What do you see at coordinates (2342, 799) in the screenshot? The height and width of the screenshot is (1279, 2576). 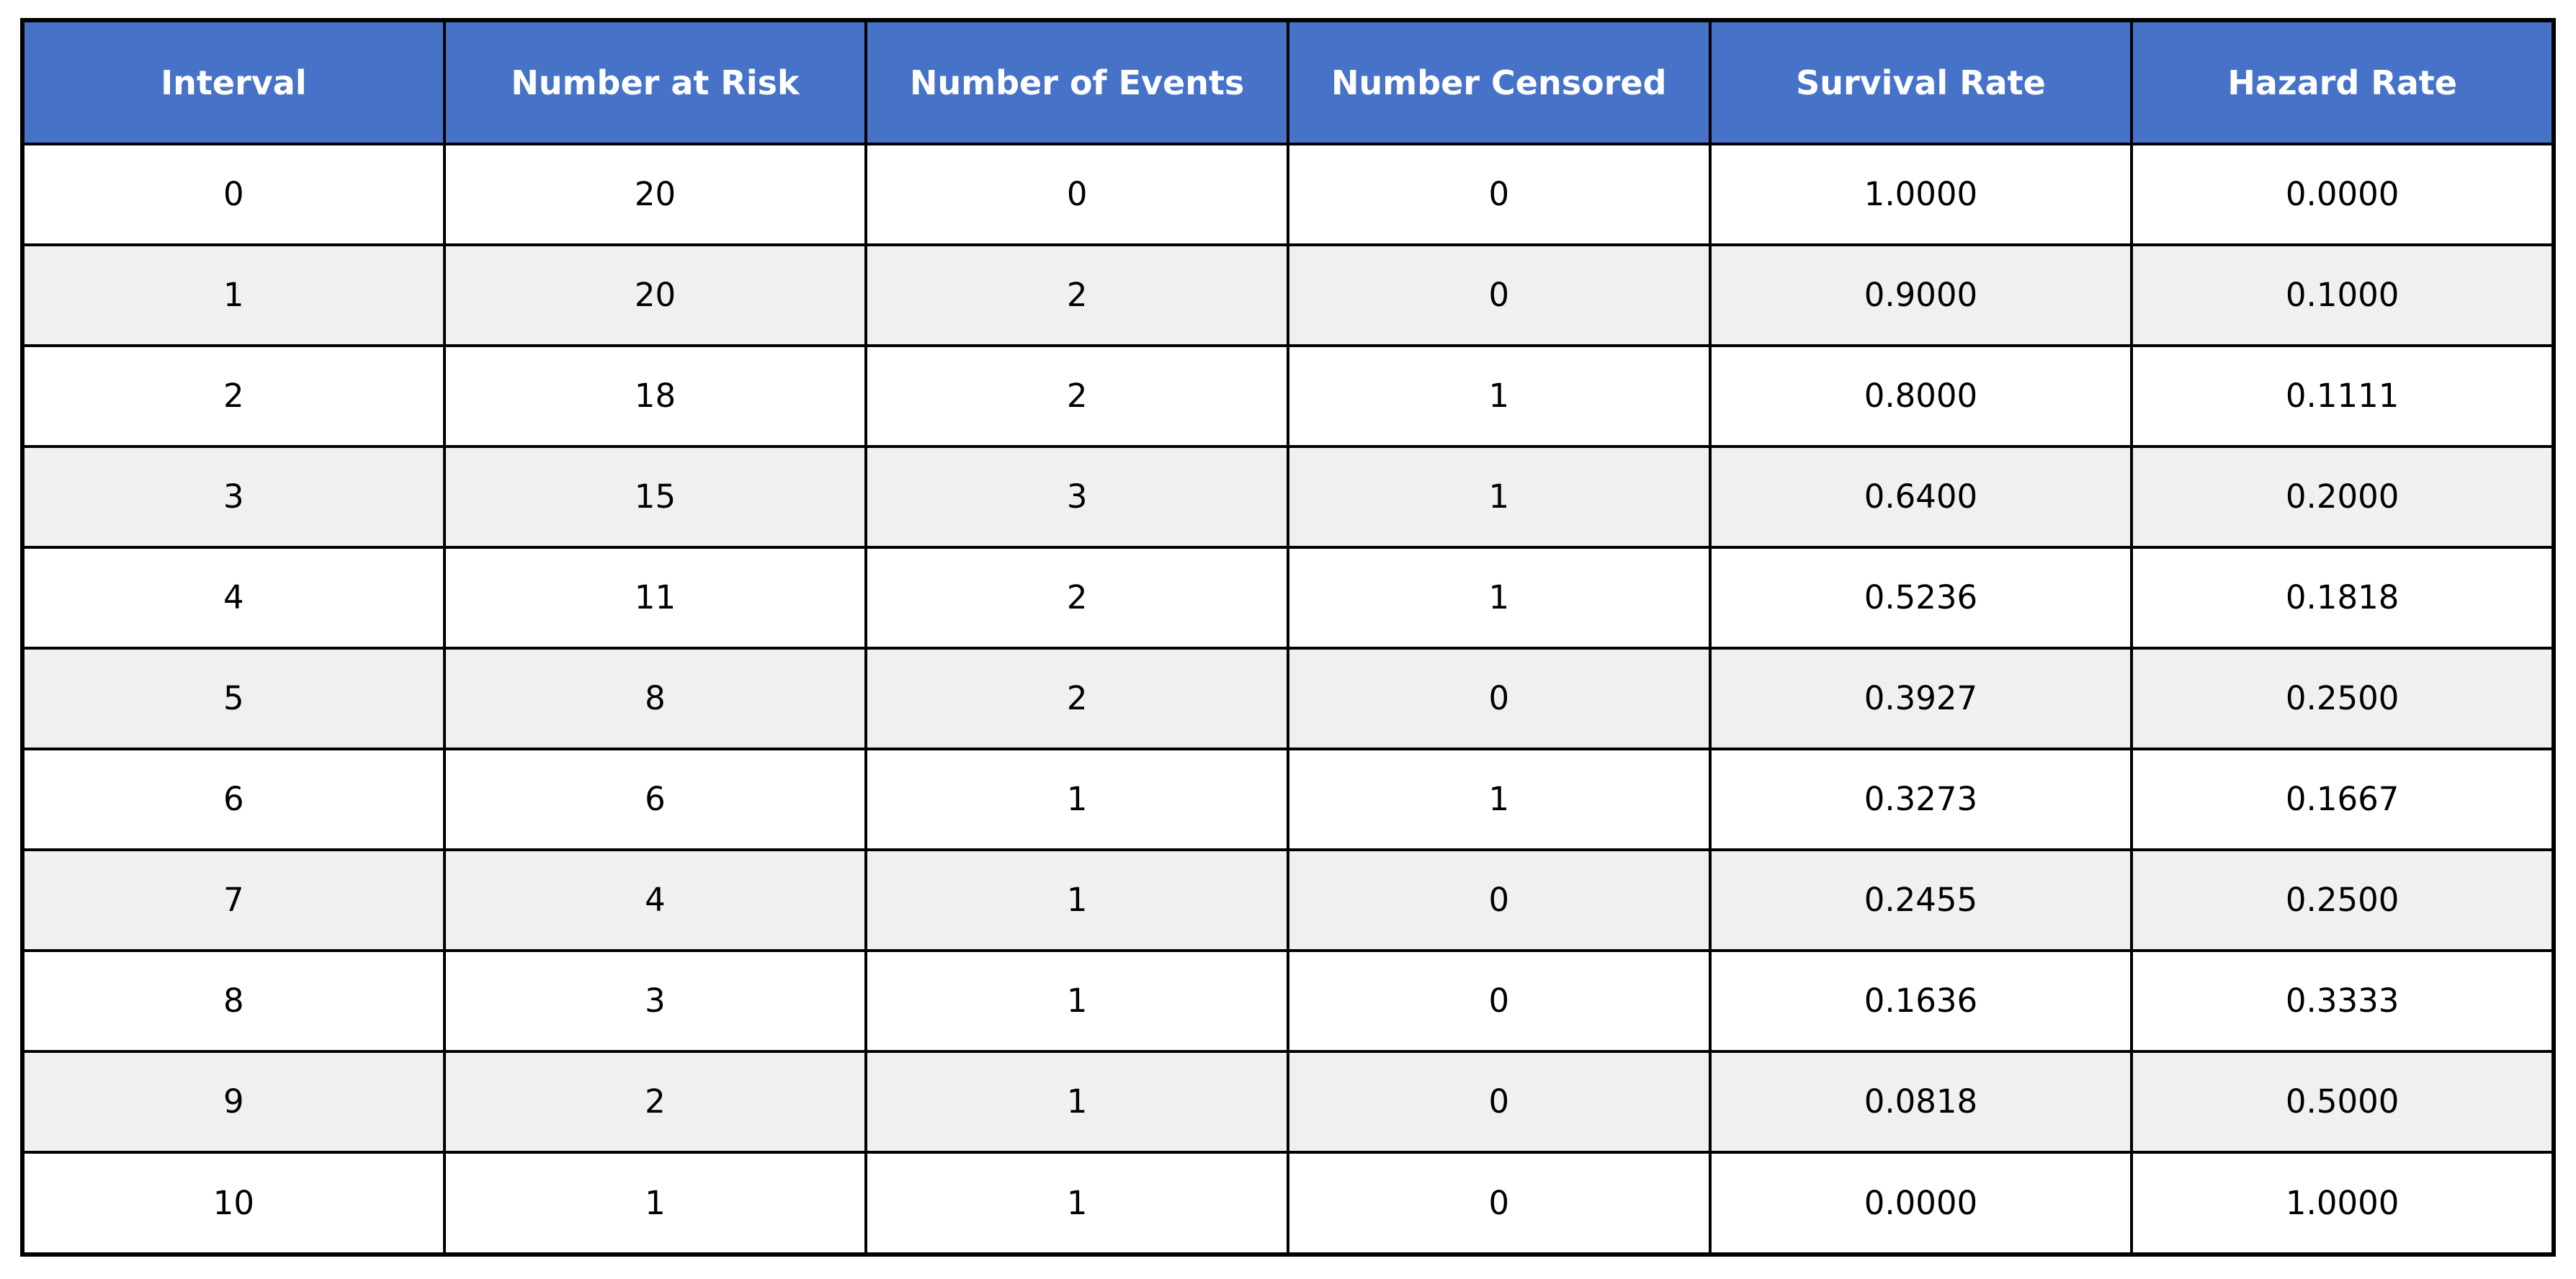 I see `table-cell: 0.1667` at bounding box center [2342, 799].